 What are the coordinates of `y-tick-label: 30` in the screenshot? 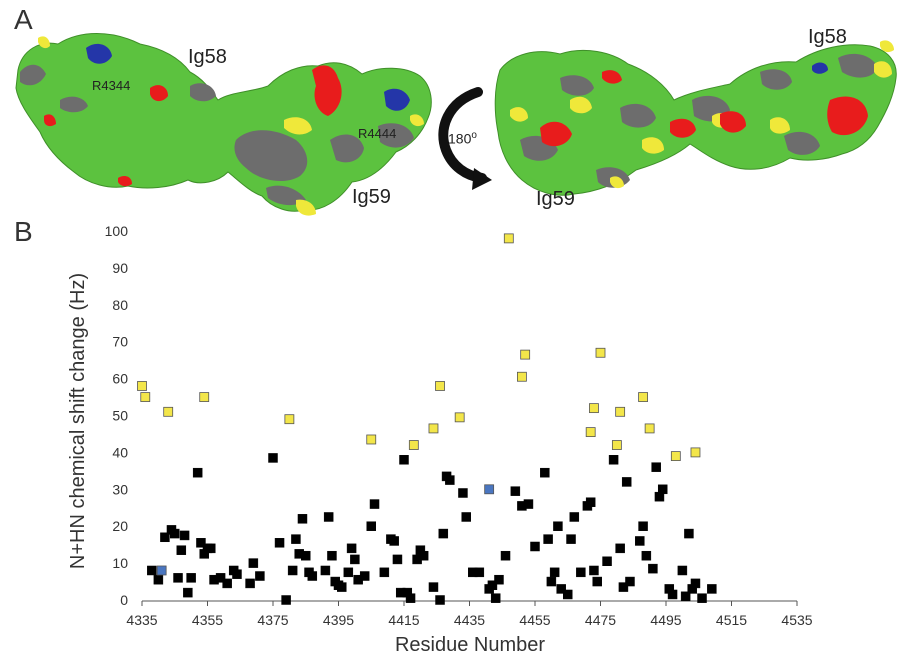 It's located at (120, 489).